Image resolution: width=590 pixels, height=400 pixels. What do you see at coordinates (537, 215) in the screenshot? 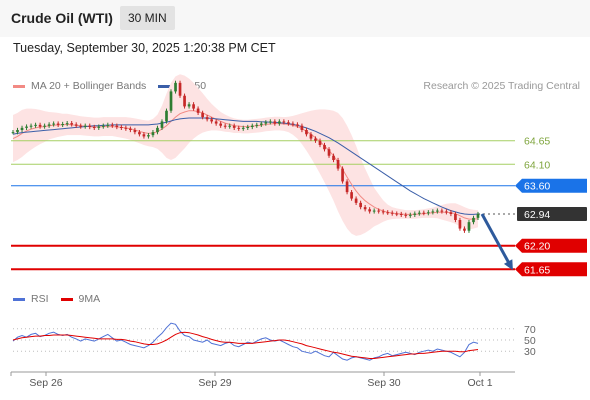
I see `last-price-label: 62.94` at bounding box center [537, 215].